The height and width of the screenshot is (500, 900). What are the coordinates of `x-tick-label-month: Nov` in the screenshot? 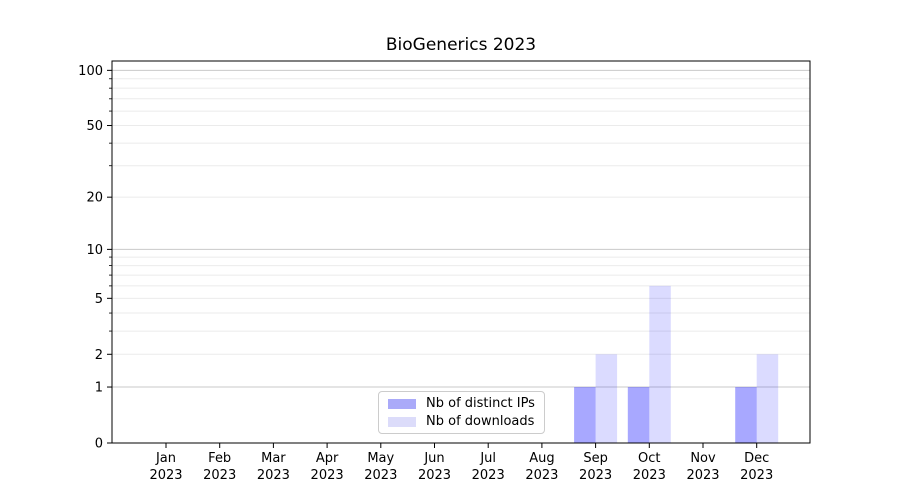 It's located at (703, 458).